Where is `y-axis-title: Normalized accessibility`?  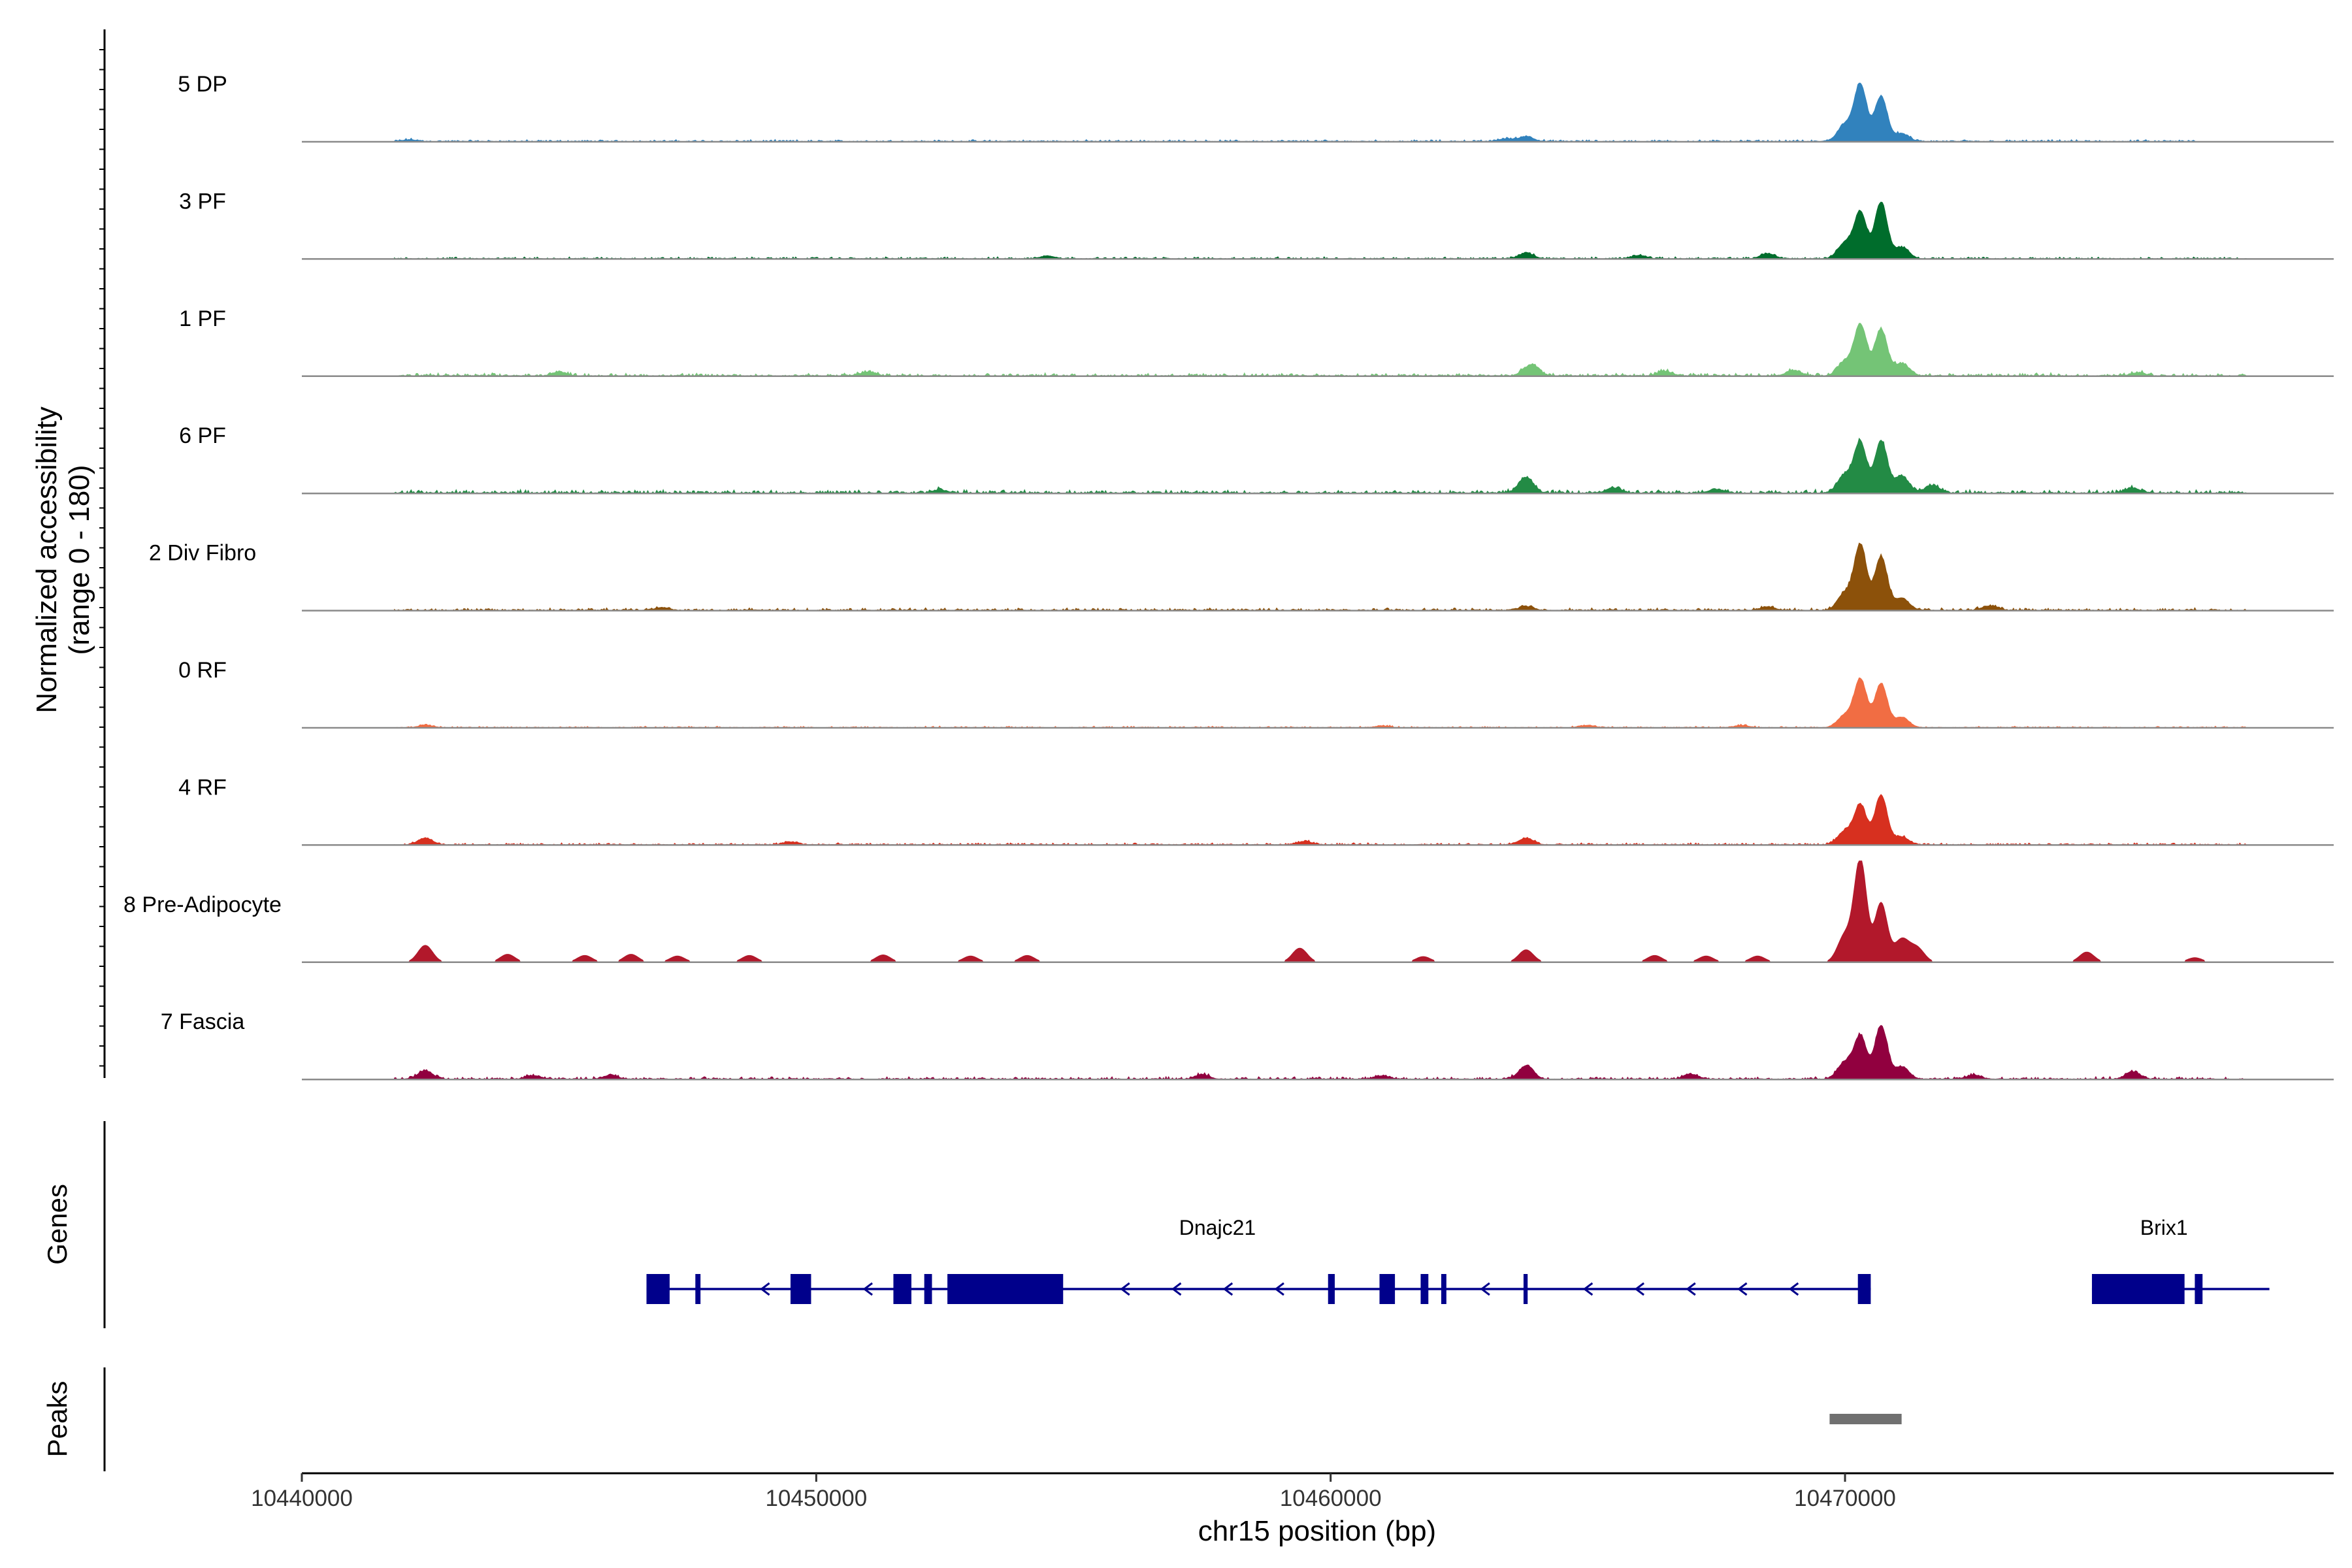 y-axis-title: Normalized accessibility is located at coordinates (47, 559).